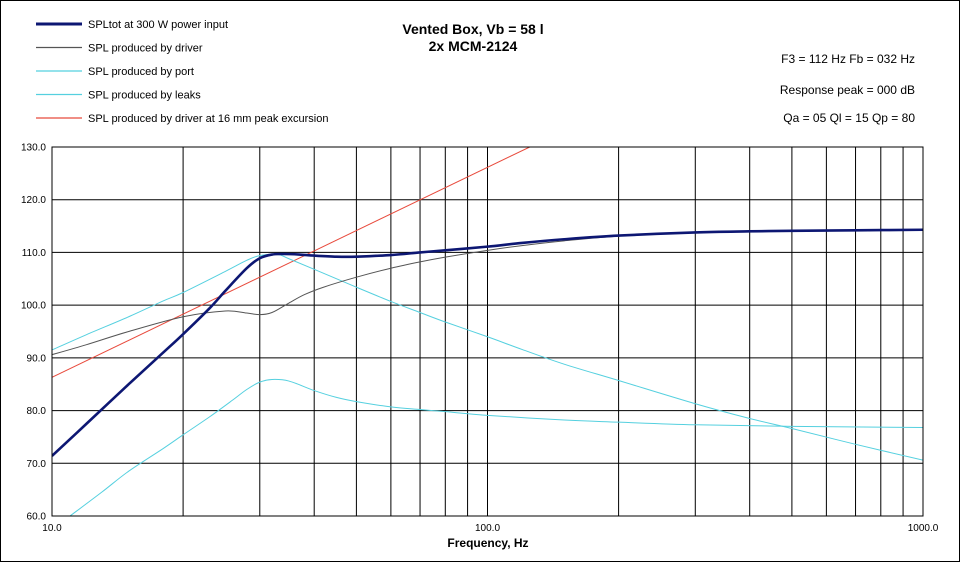 Image resolution: width=960 pixels, height=562 pixels. What do you see at coordinates (473, 46) in the screenshot?
I see `chart-subtitle: 2x MCM-2124` at bounding box center [473, 46].